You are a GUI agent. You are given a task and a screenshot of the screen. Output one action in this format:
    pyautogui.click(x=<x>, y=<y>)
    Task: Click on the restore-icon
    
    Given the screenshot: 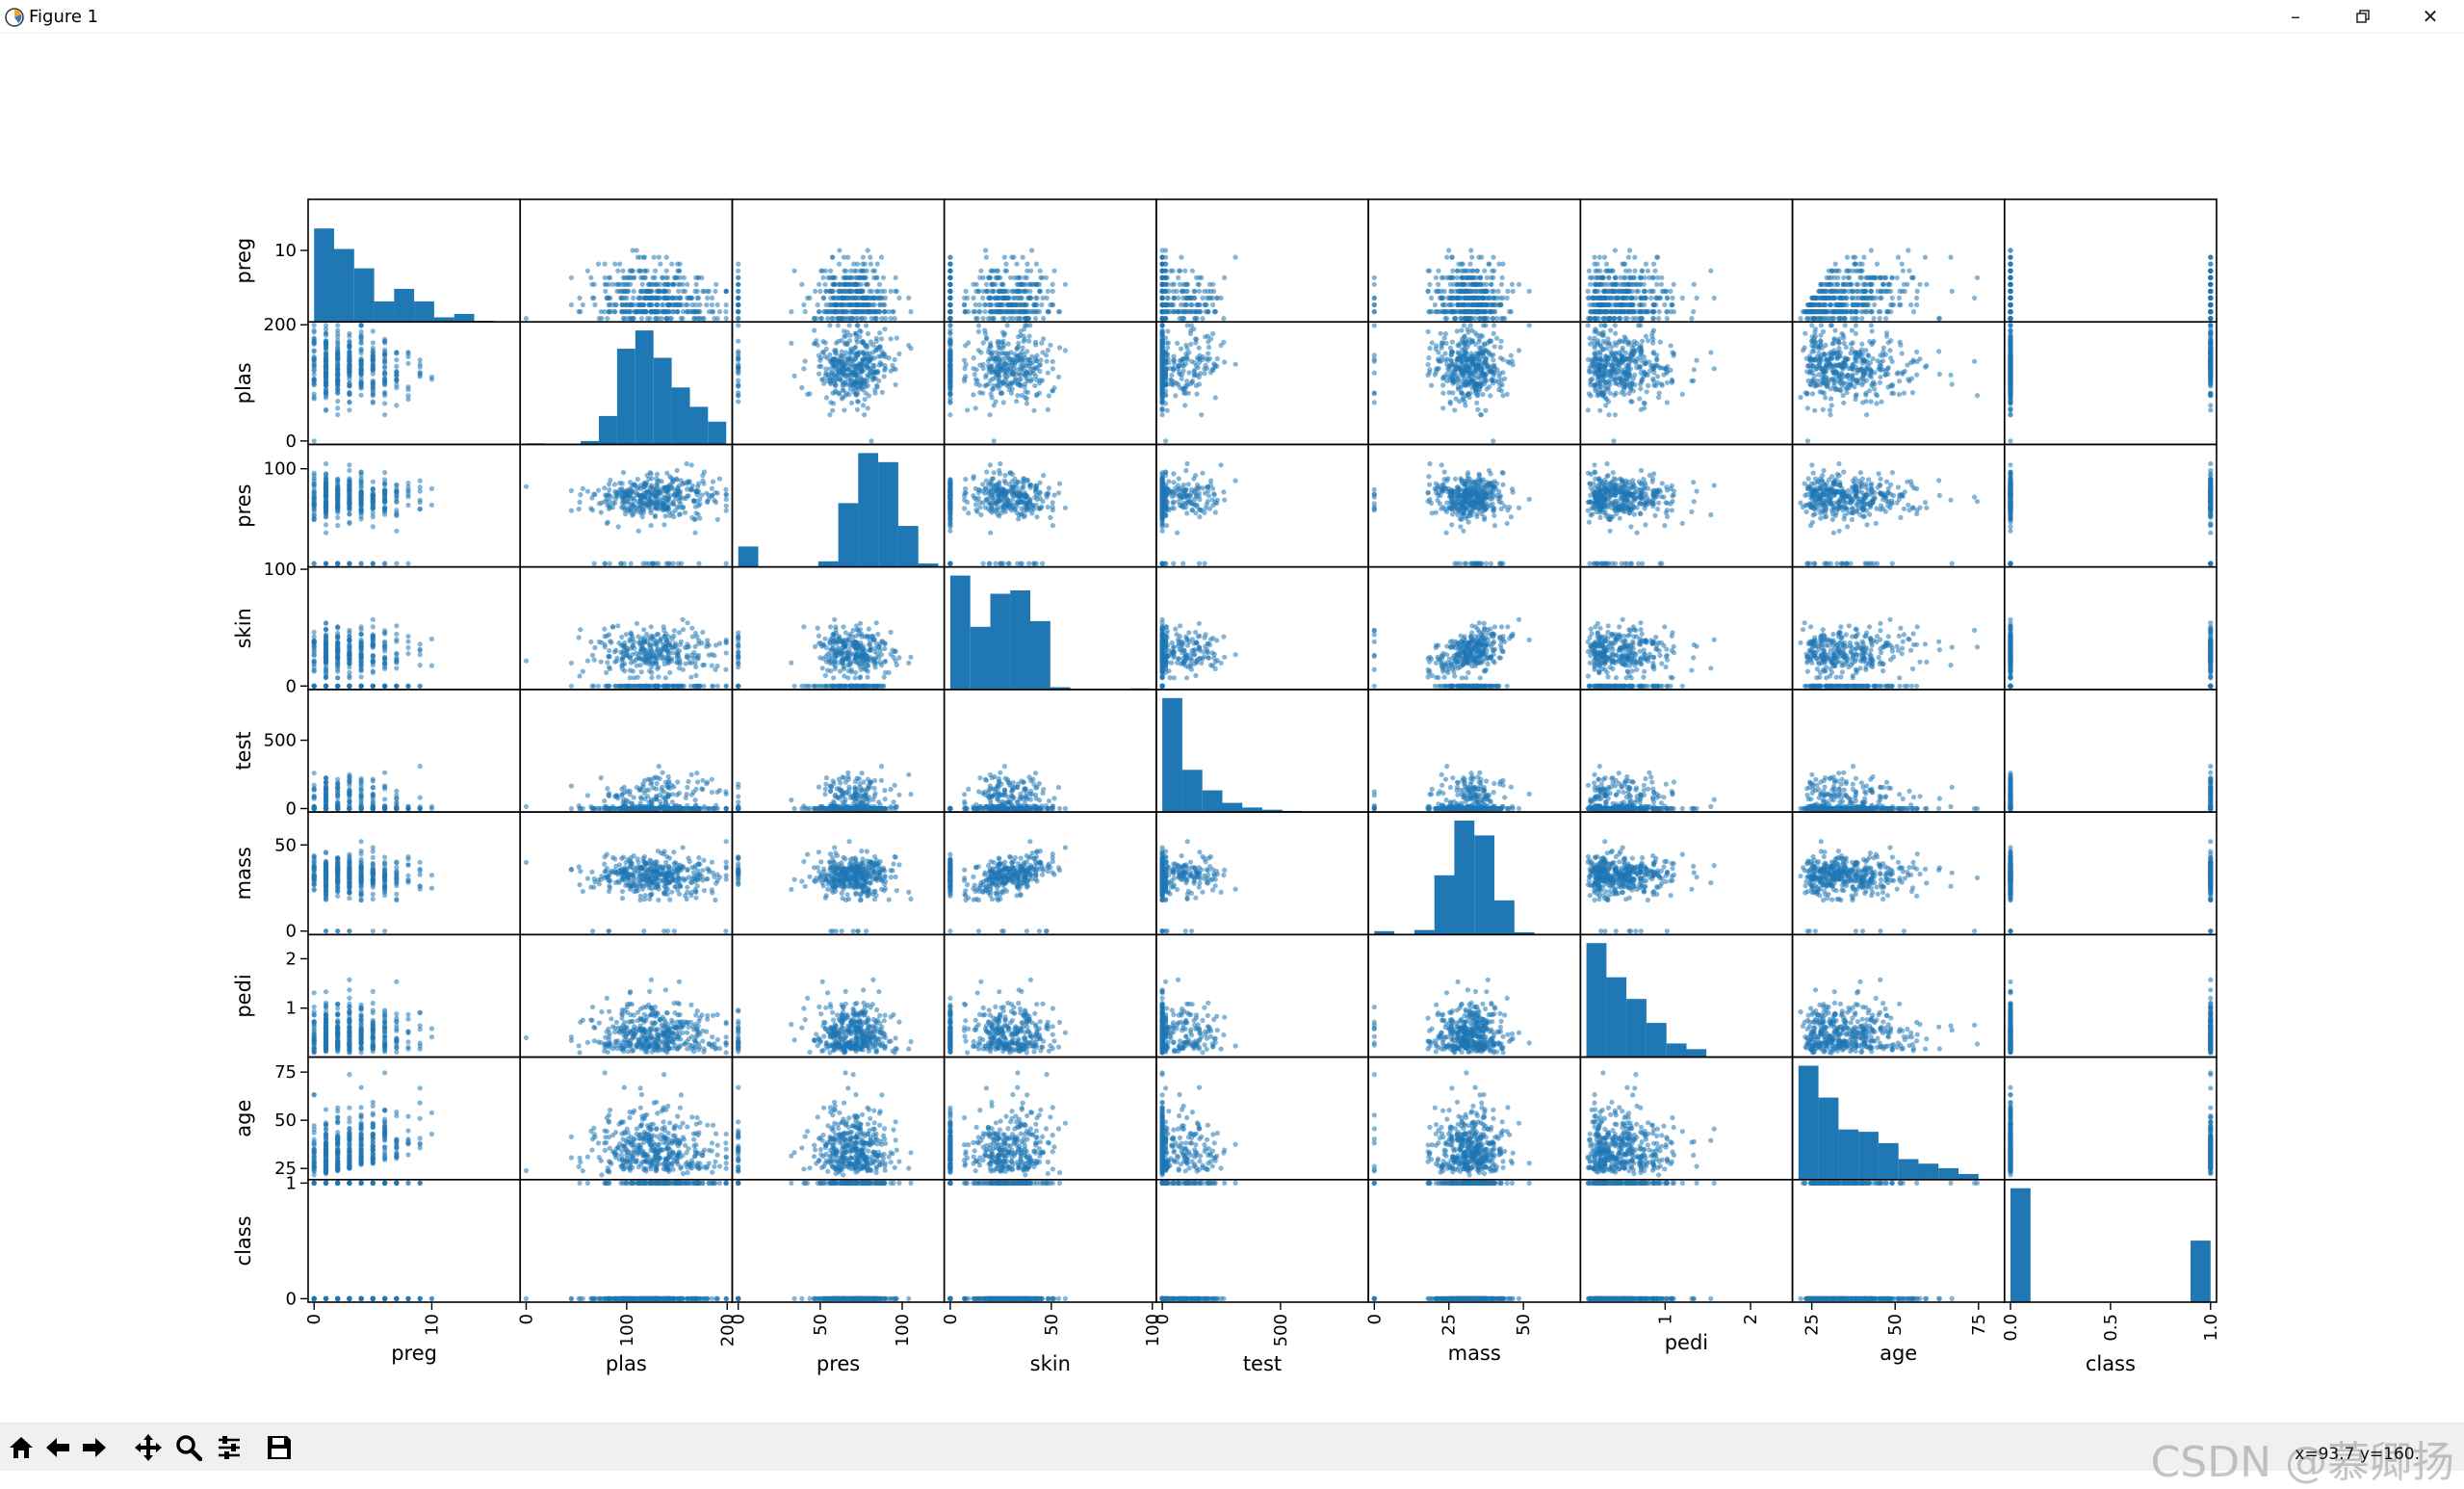 What is the action you would take?
    pyautogui.click(x=2363, y=16)
    